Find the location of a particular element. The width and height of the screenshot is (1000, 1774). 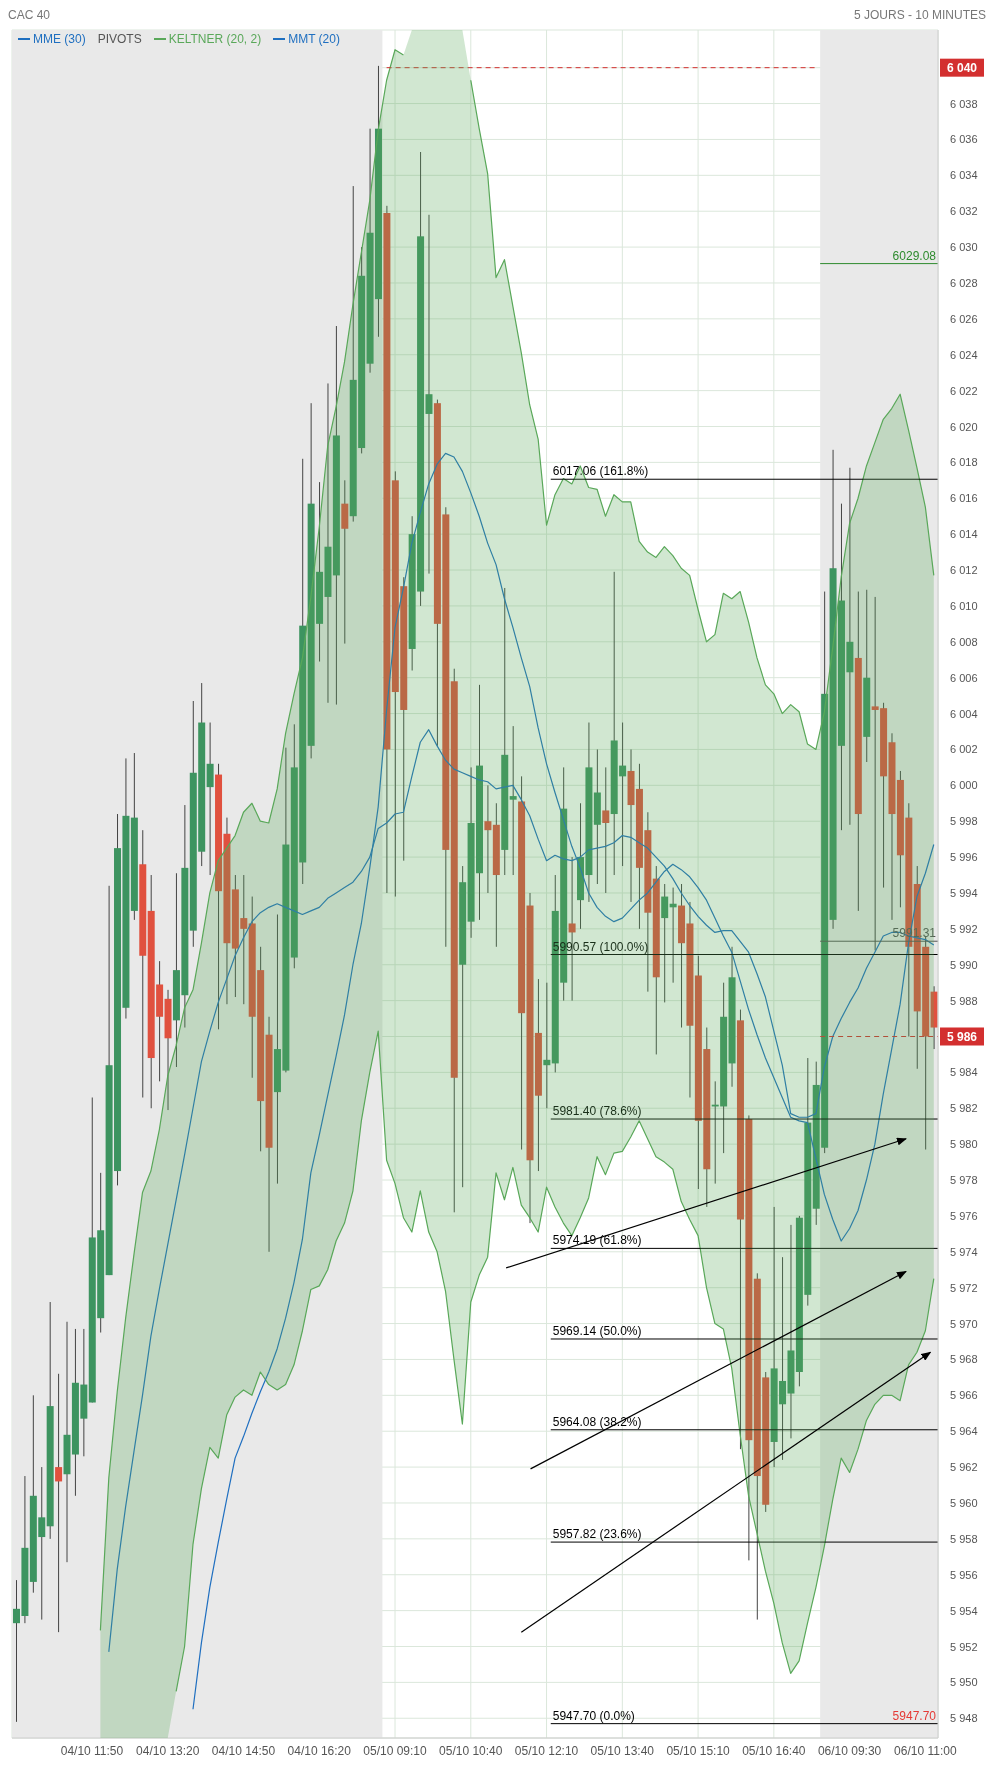

y-tick-label: 5 970 is located at coordinates (964, 1323).